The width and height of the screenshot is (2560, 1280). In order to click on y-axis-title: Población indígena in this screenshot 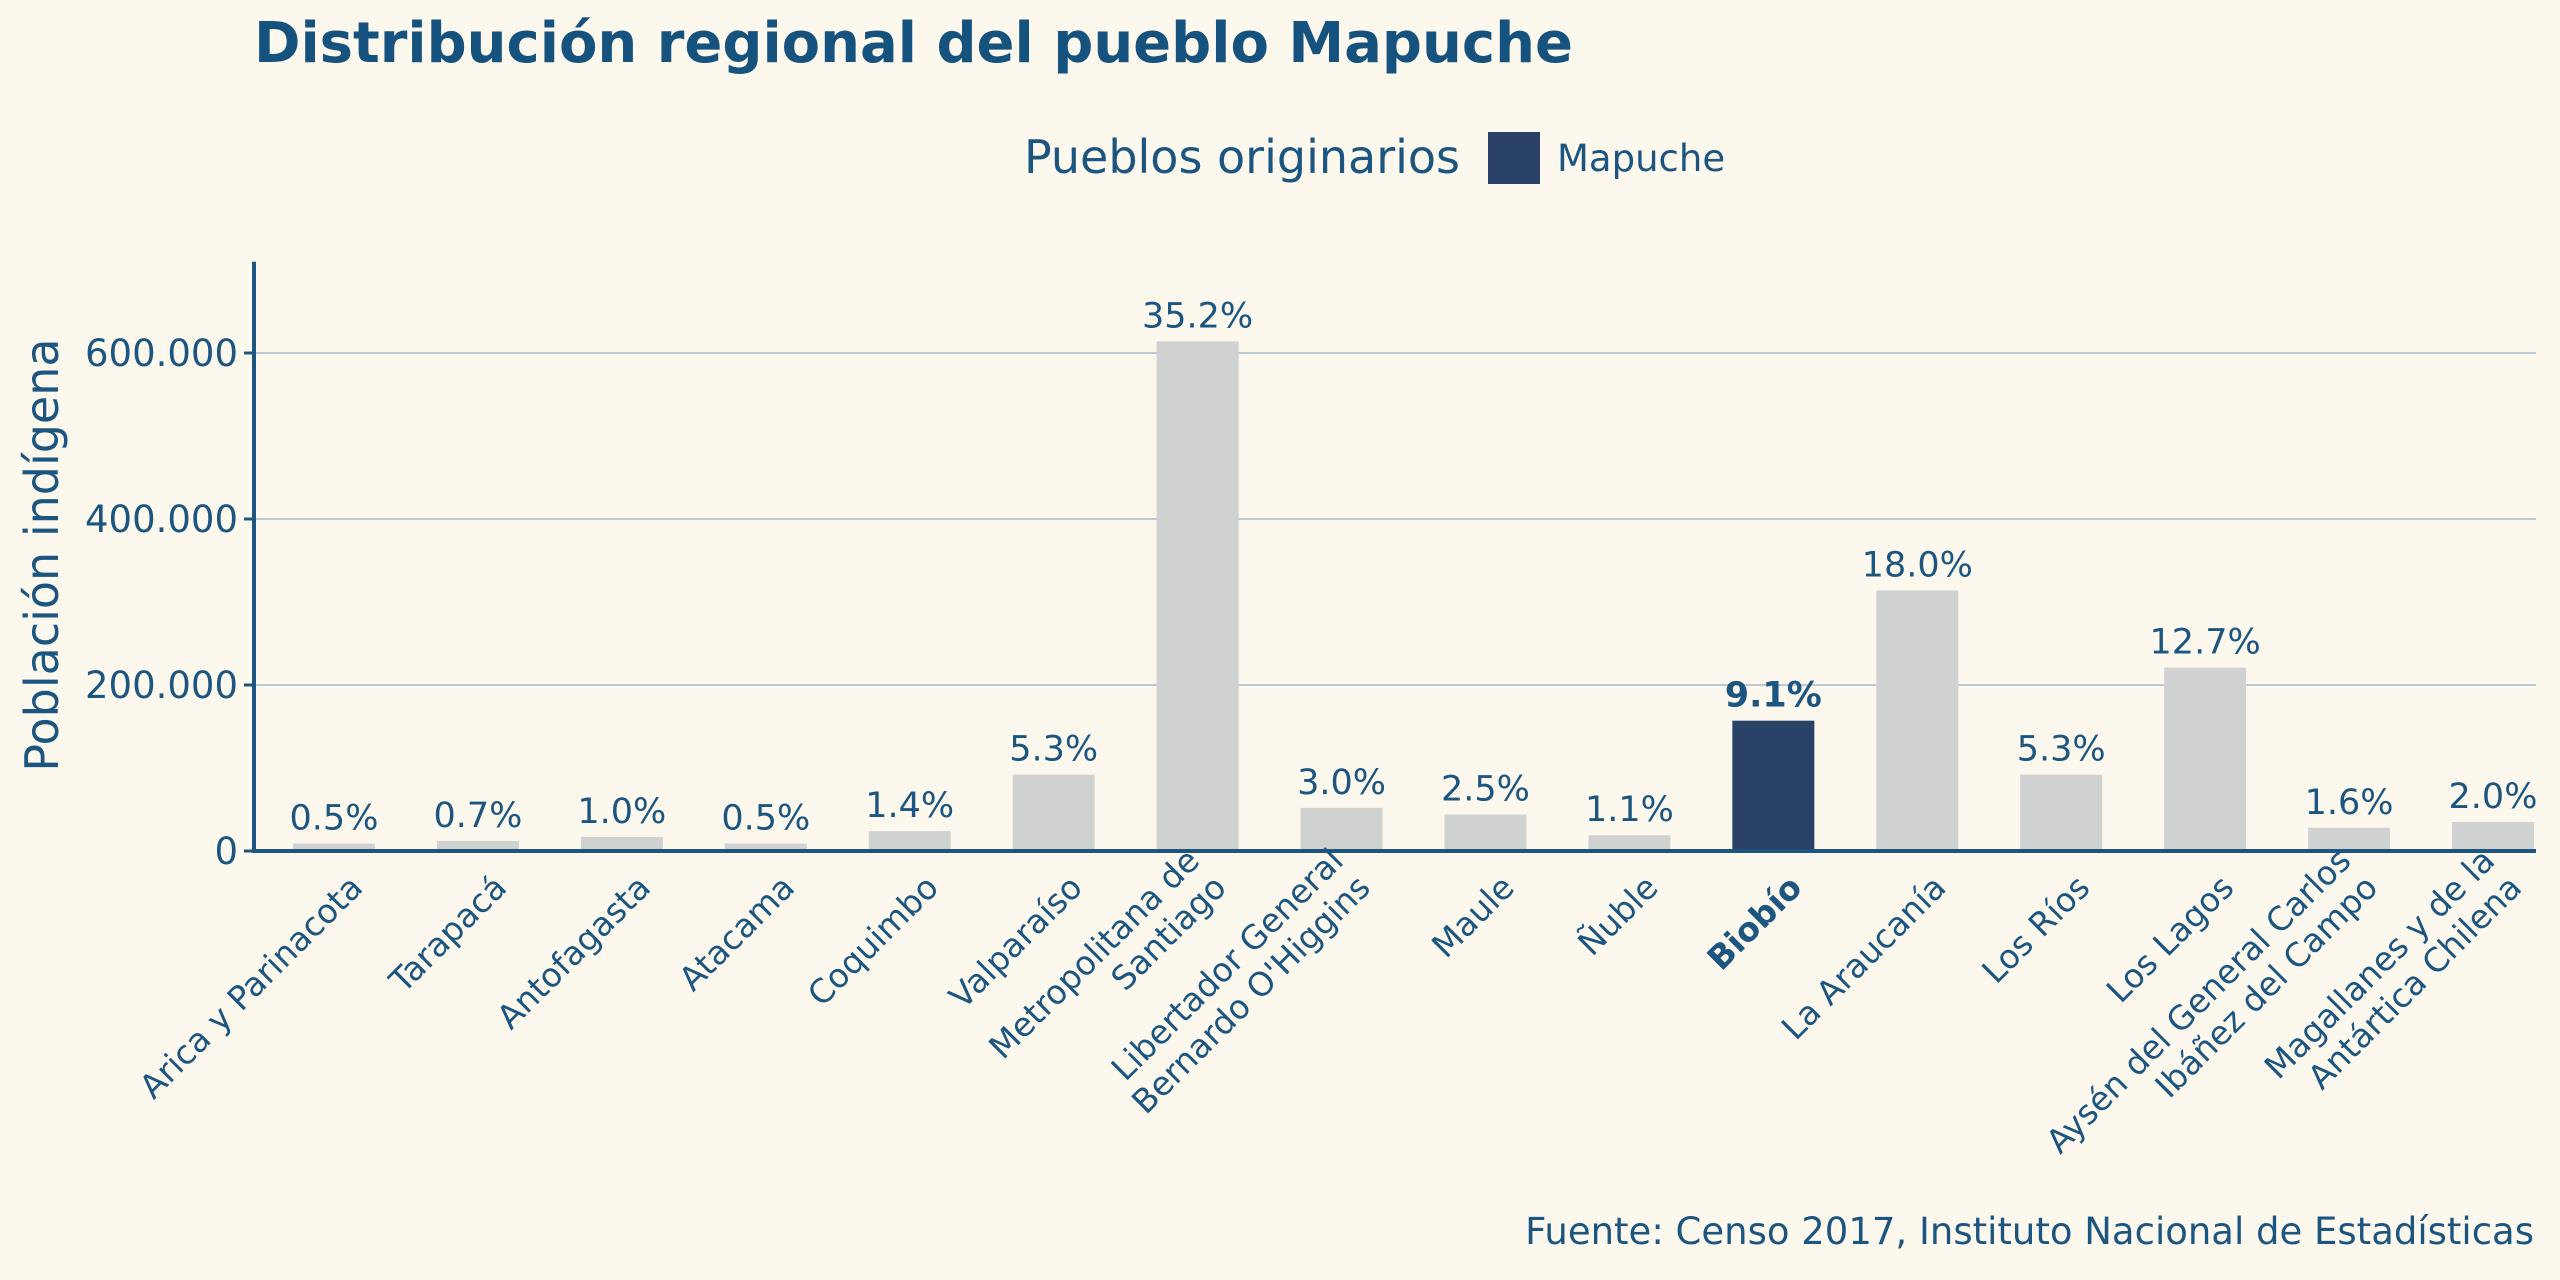, I will do `click(42, 554)`.